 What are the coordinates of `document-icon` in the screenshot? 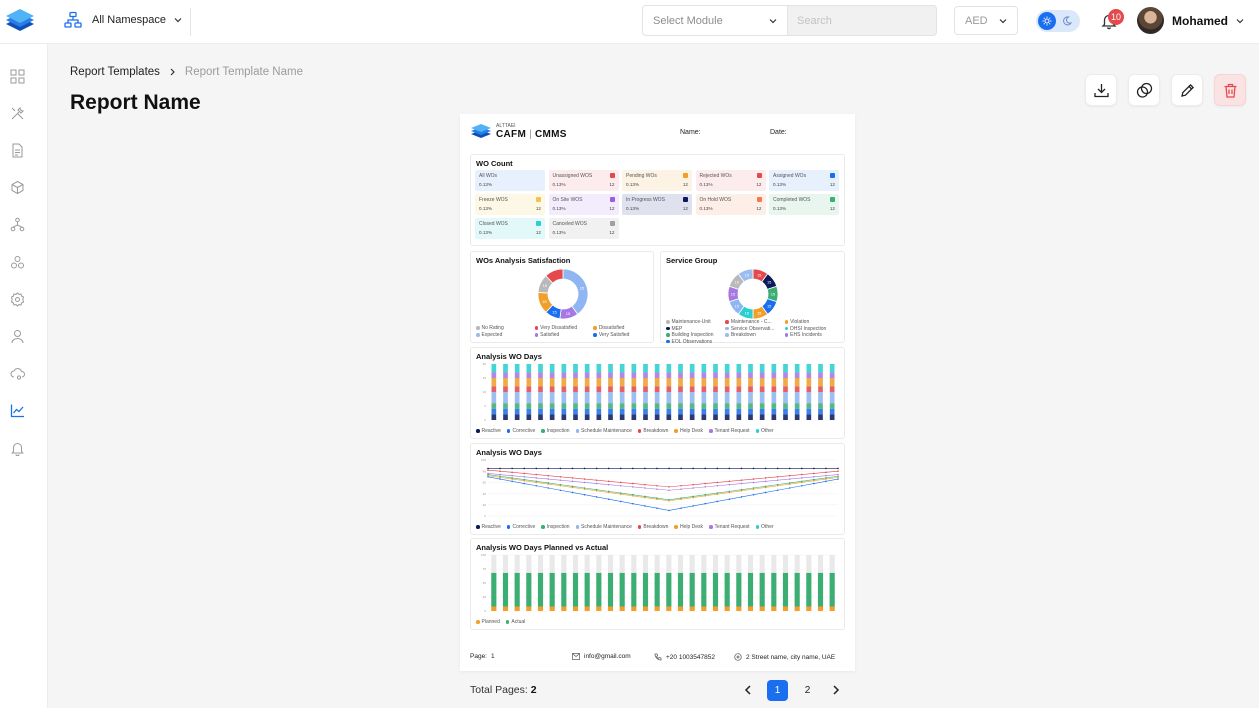 It's located at (17, 150).